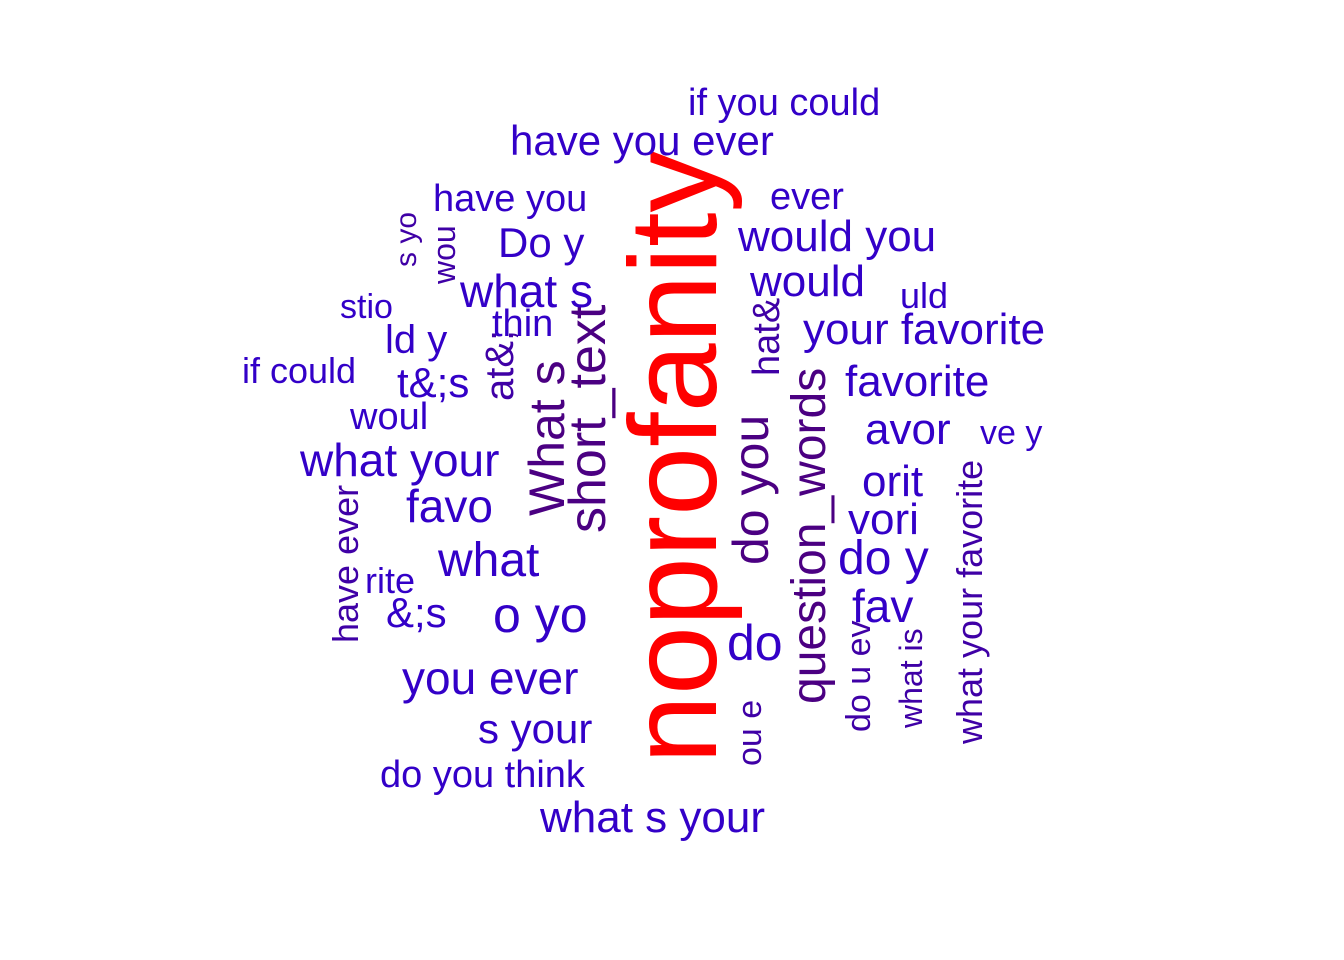 Image resolution: width=1344 pixels, height=960 pixels. What do you see at coordinates (526, 291) in the screenshot?
I see `word-what-s: what s` at bounding box center [526, 291].